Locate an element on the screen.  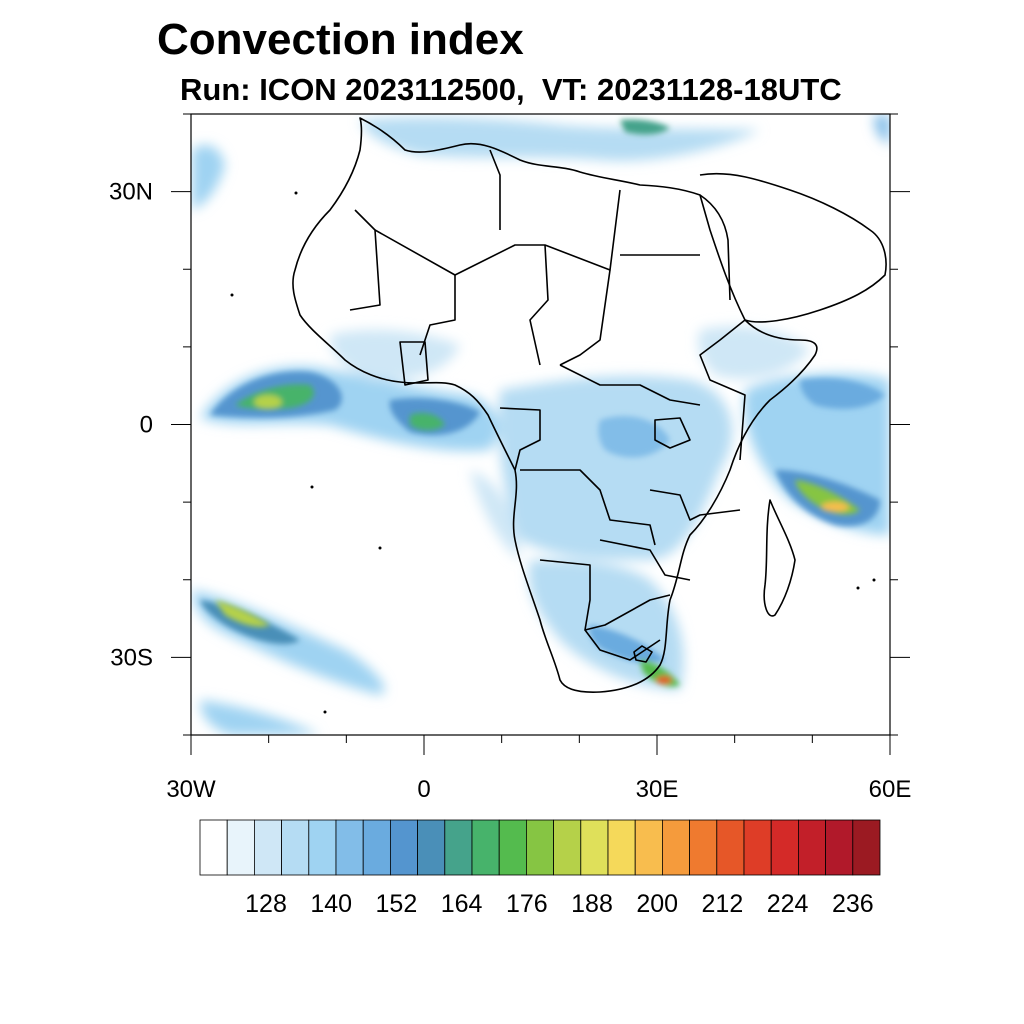
colorbar-label: 200 is located at coordinates (657, 904).